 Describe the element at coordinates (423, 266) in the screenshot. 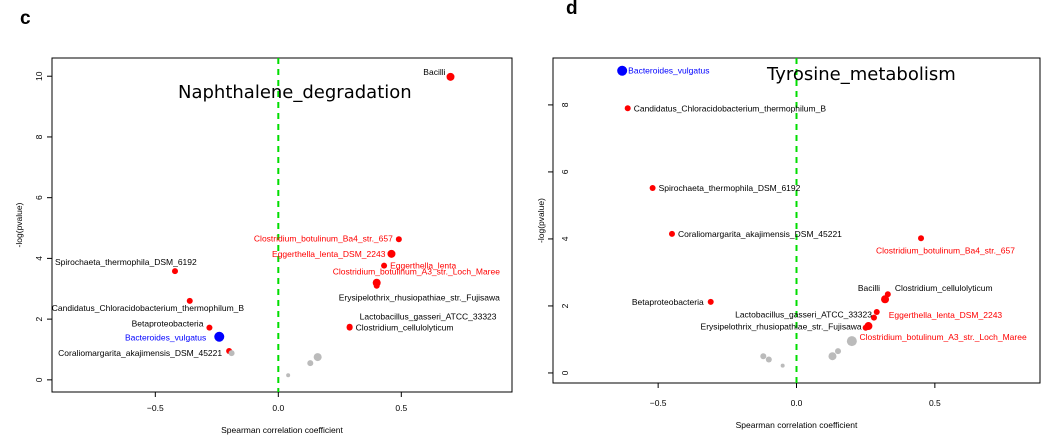

I see `point-label: Eggerthella_lenta` at that location.